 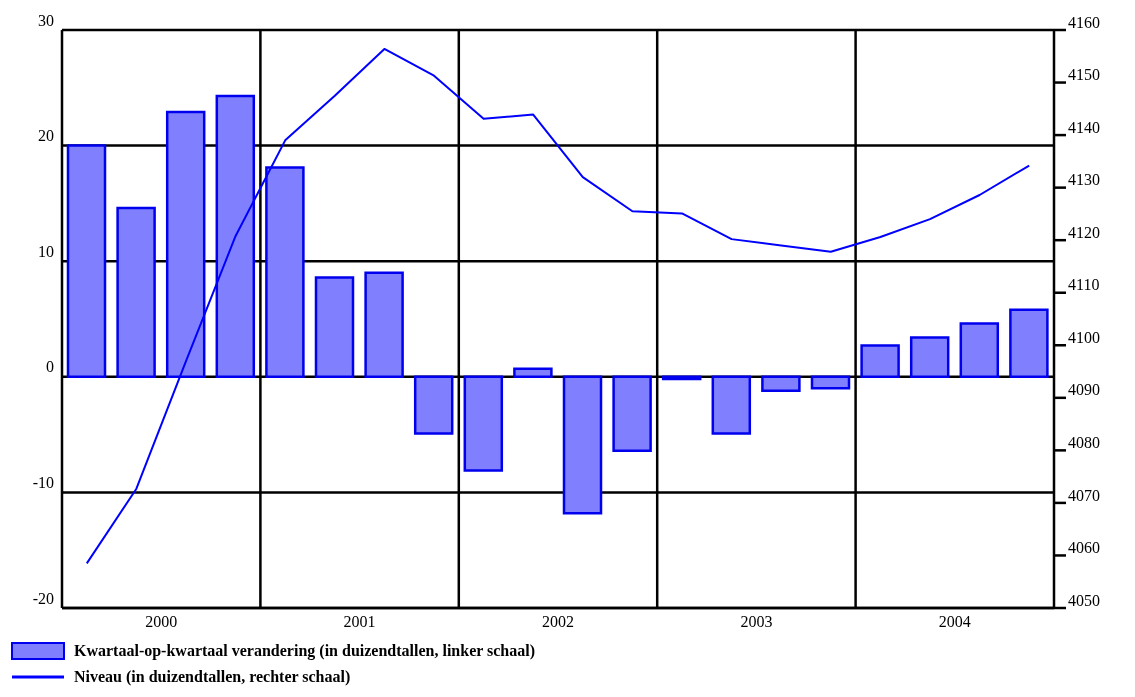 I want to click on y2-tick-label: 4090, so click(x=1084, y=390).